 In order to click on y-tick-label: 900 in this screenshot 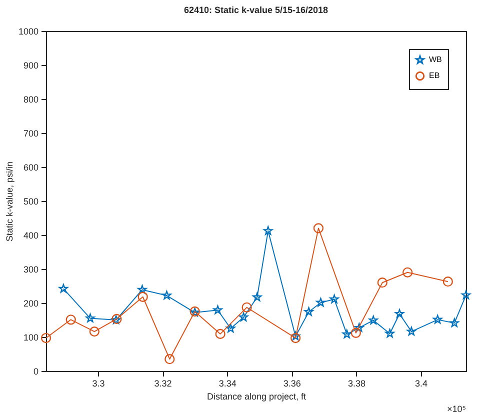, I will do `click(30, 65)`.